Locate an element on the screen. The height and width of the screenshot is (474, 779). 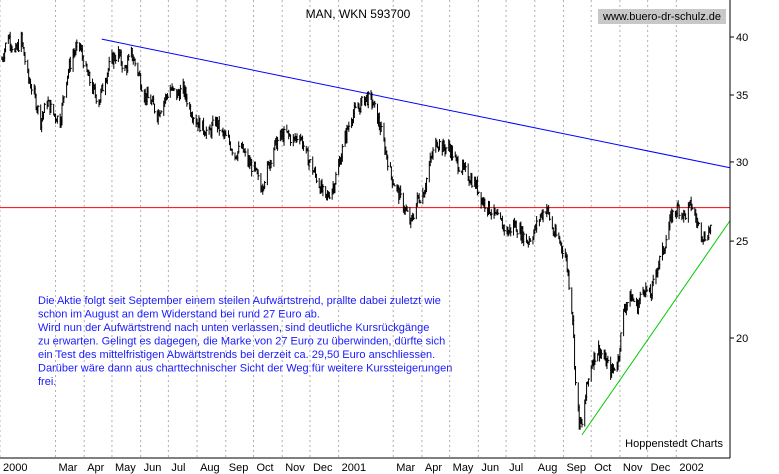
y-tick-label: 20 is located at coordinates (742, 339).